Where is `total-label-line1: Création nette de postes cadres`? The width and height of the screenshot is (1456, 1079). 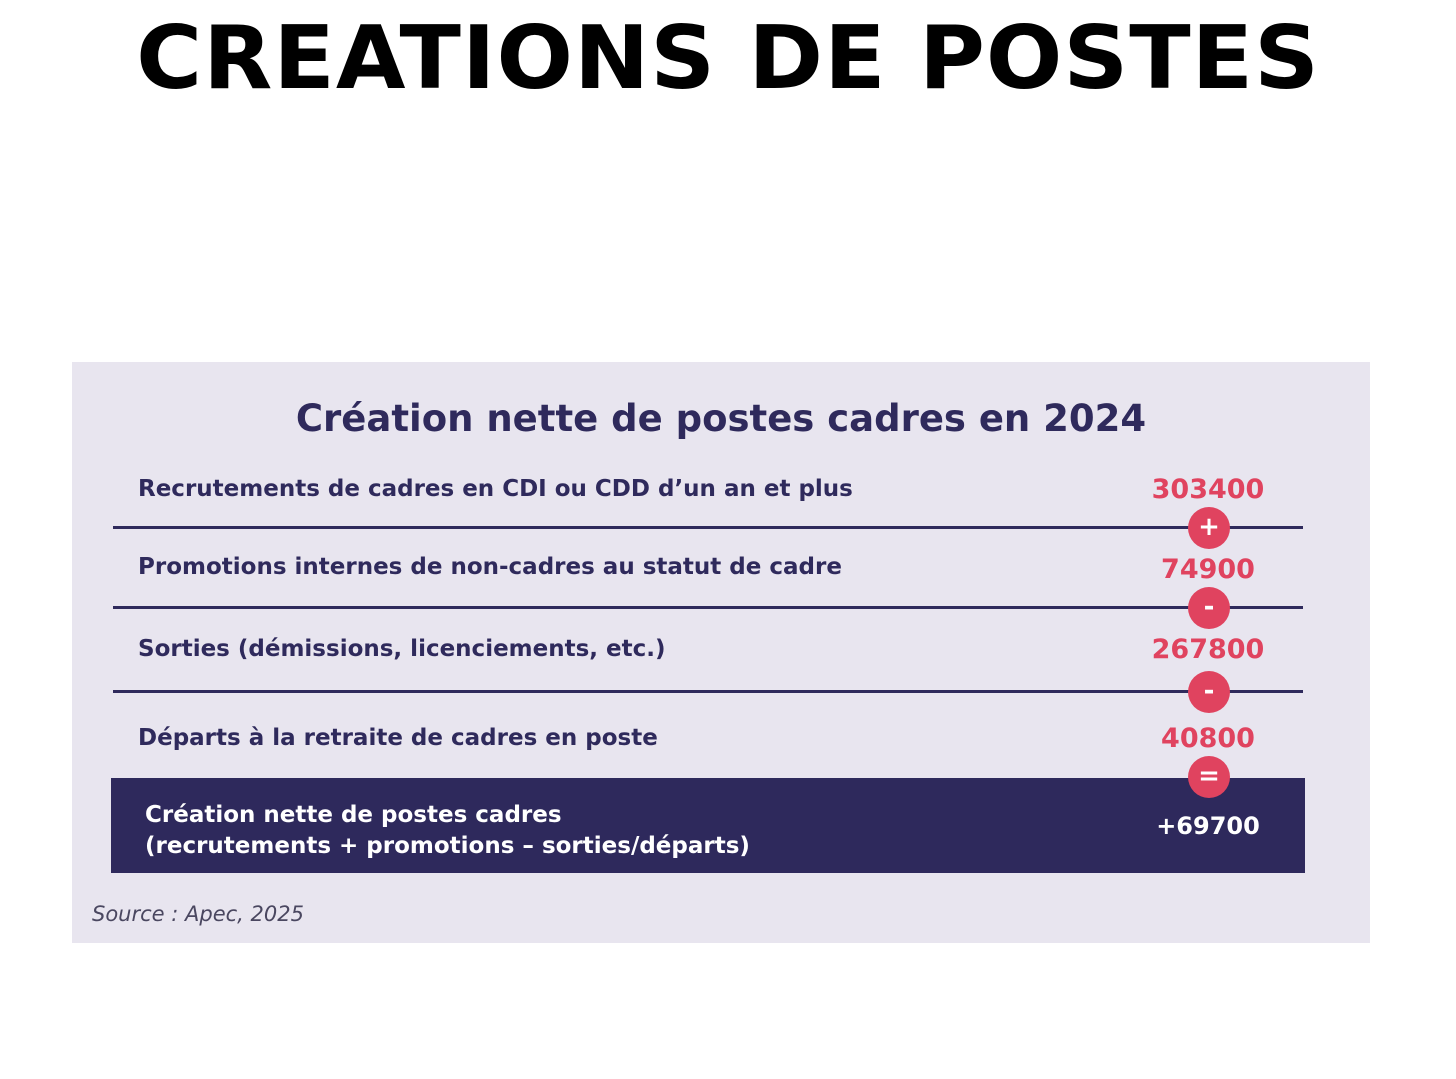
total-label-line1: Création nette de postes cadres is located at coordinates (353, 815).